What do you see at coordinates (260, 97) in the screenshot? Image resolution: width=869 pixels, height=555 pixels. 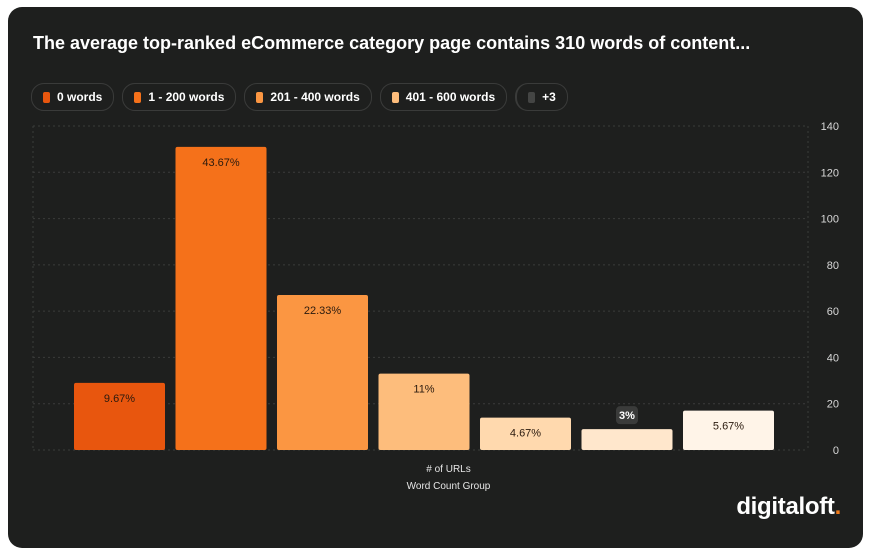 I see `legend-swatch-201-400-words` at bounding box center [260, 97].